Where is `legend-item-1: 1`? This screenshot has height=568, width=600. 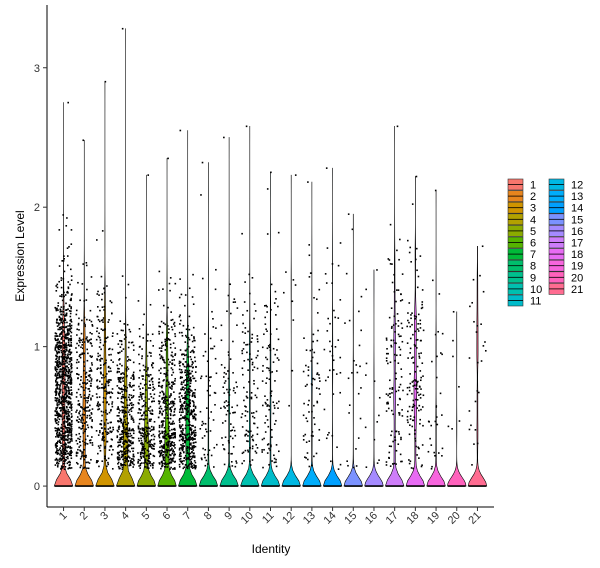 legend-item-1: 1 is located at coordinates (521, 185).